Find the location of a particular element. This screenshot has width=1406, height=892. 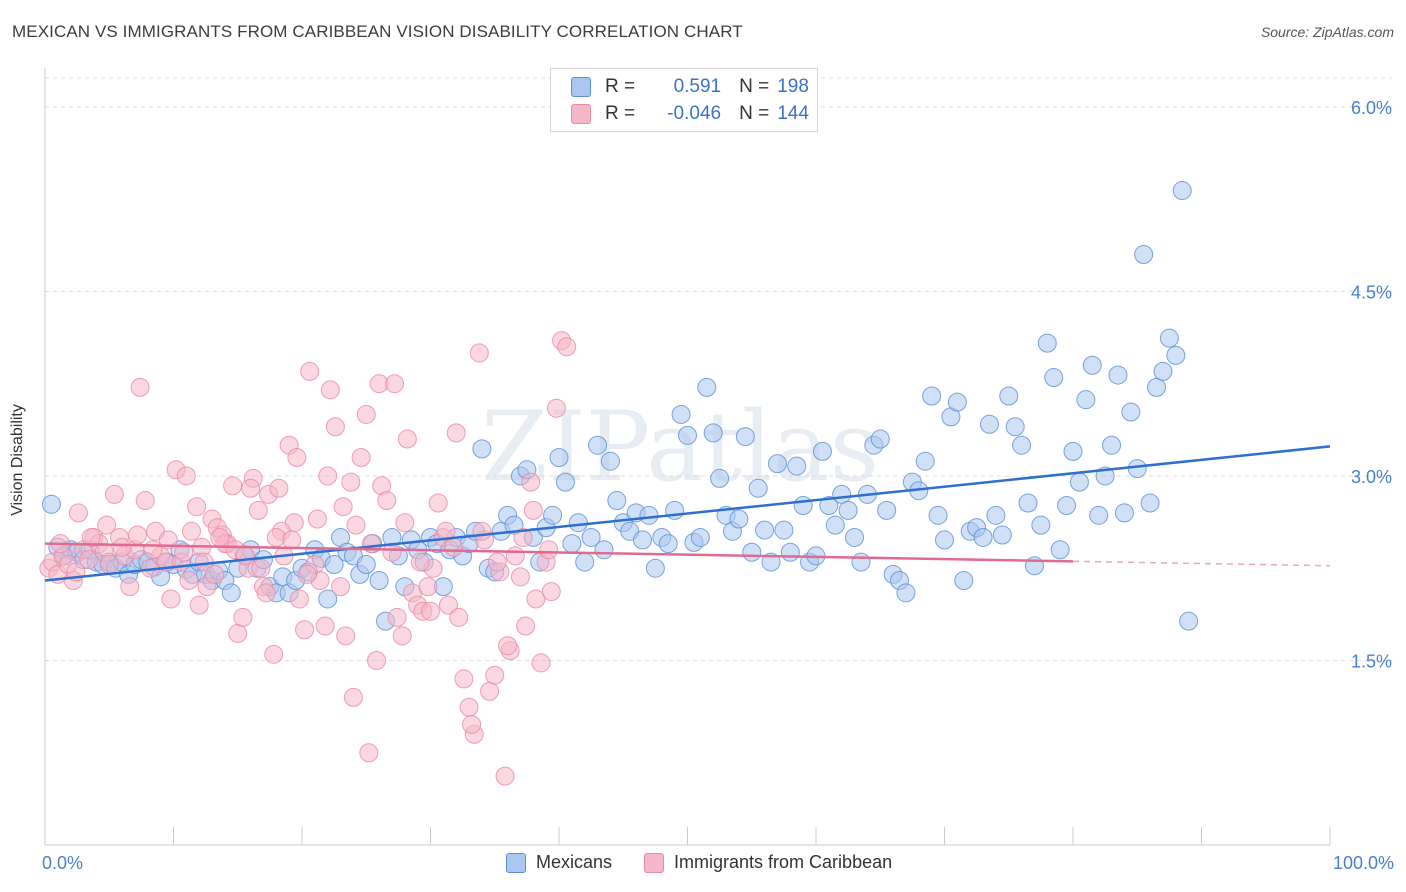

legend-row-mexicans: R = 0.591 N = 198 is located at coordinates (690, 87).